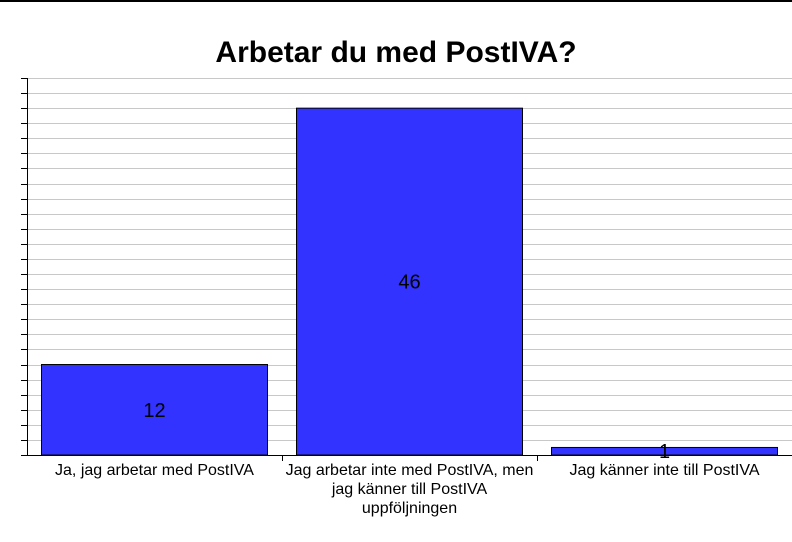 This screenshot has height=542, width=792. Describe the element at coordinates (396, 52) in the screenshot. I see `chart-title: Arbetar du med PostIVA?` at that location.